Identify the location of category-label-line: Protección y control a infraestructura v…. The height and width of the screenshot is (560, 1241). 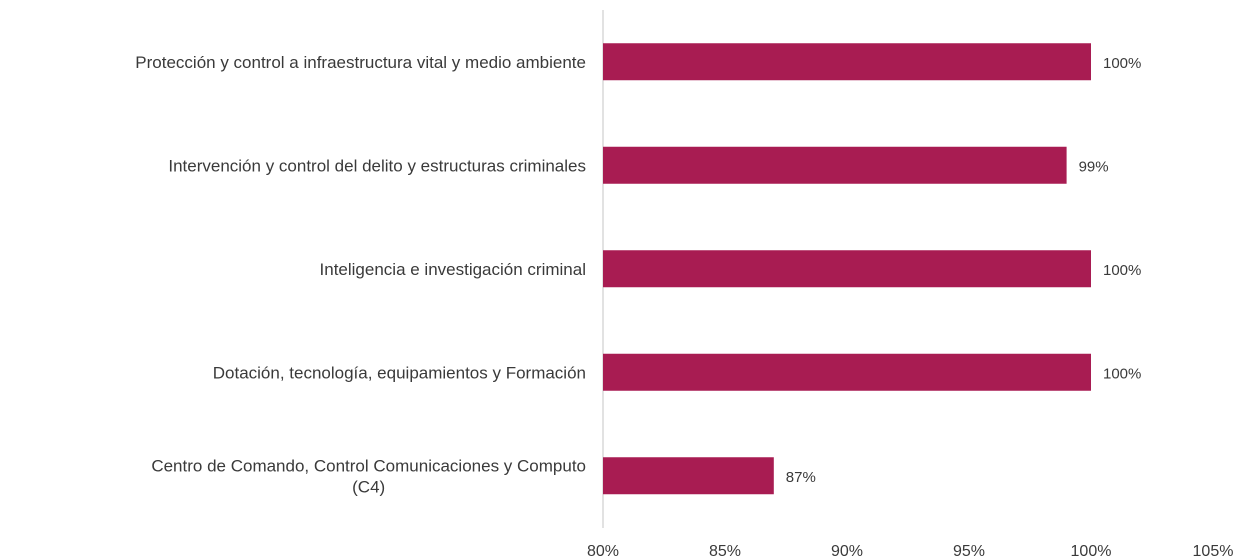
(360, 62).